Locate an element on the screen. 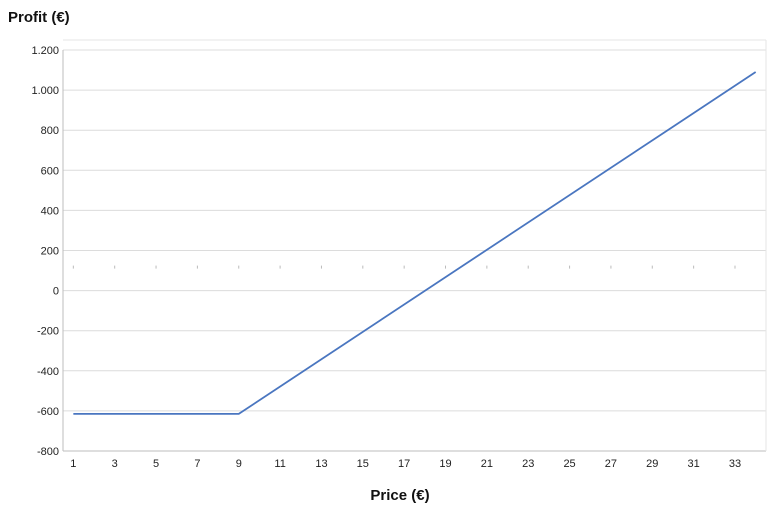  x-tick-label: 19 is located at coordinates (445, 464).